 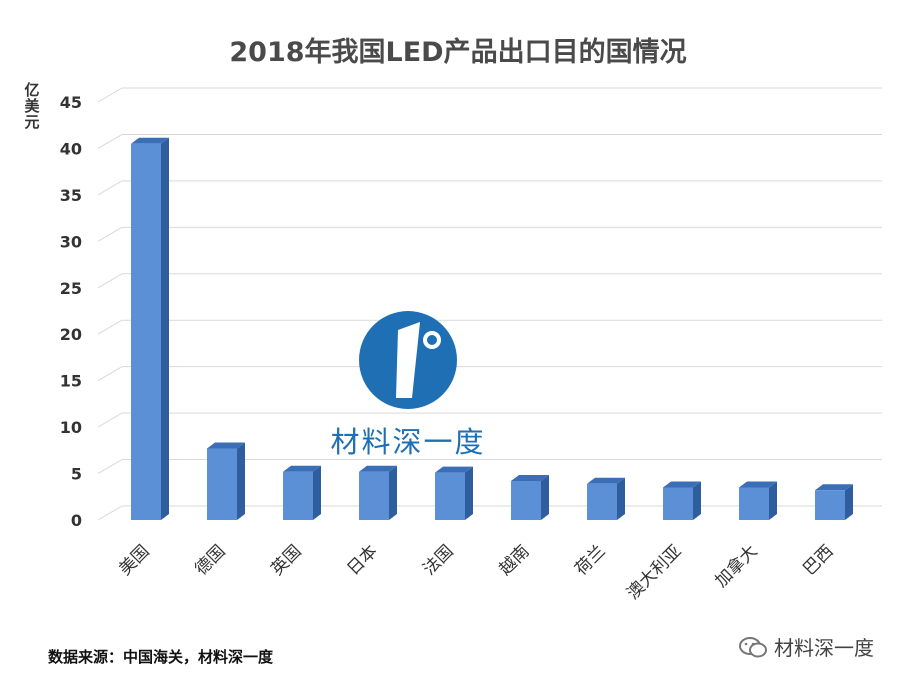 I want to click on source-note: 数据来源：中国海关，材料深一度, so click(x=161, y=657).